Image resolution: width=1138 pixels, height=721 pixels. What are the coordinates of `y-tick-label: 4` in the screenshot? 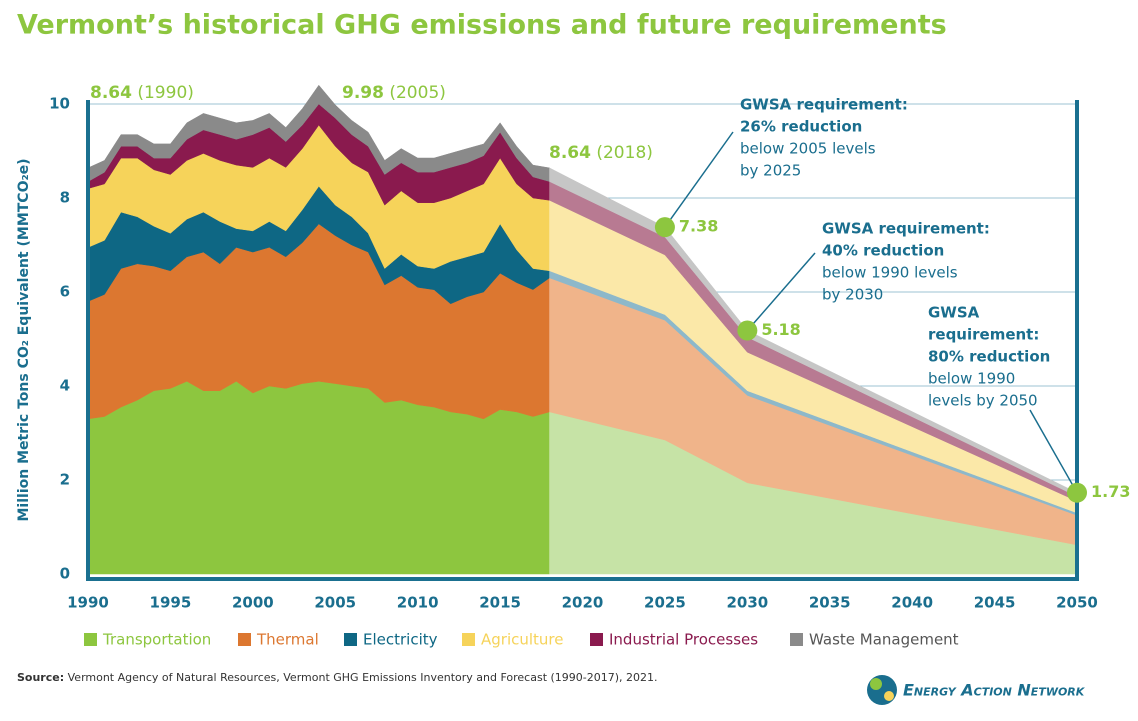 It's located at (65, 386).